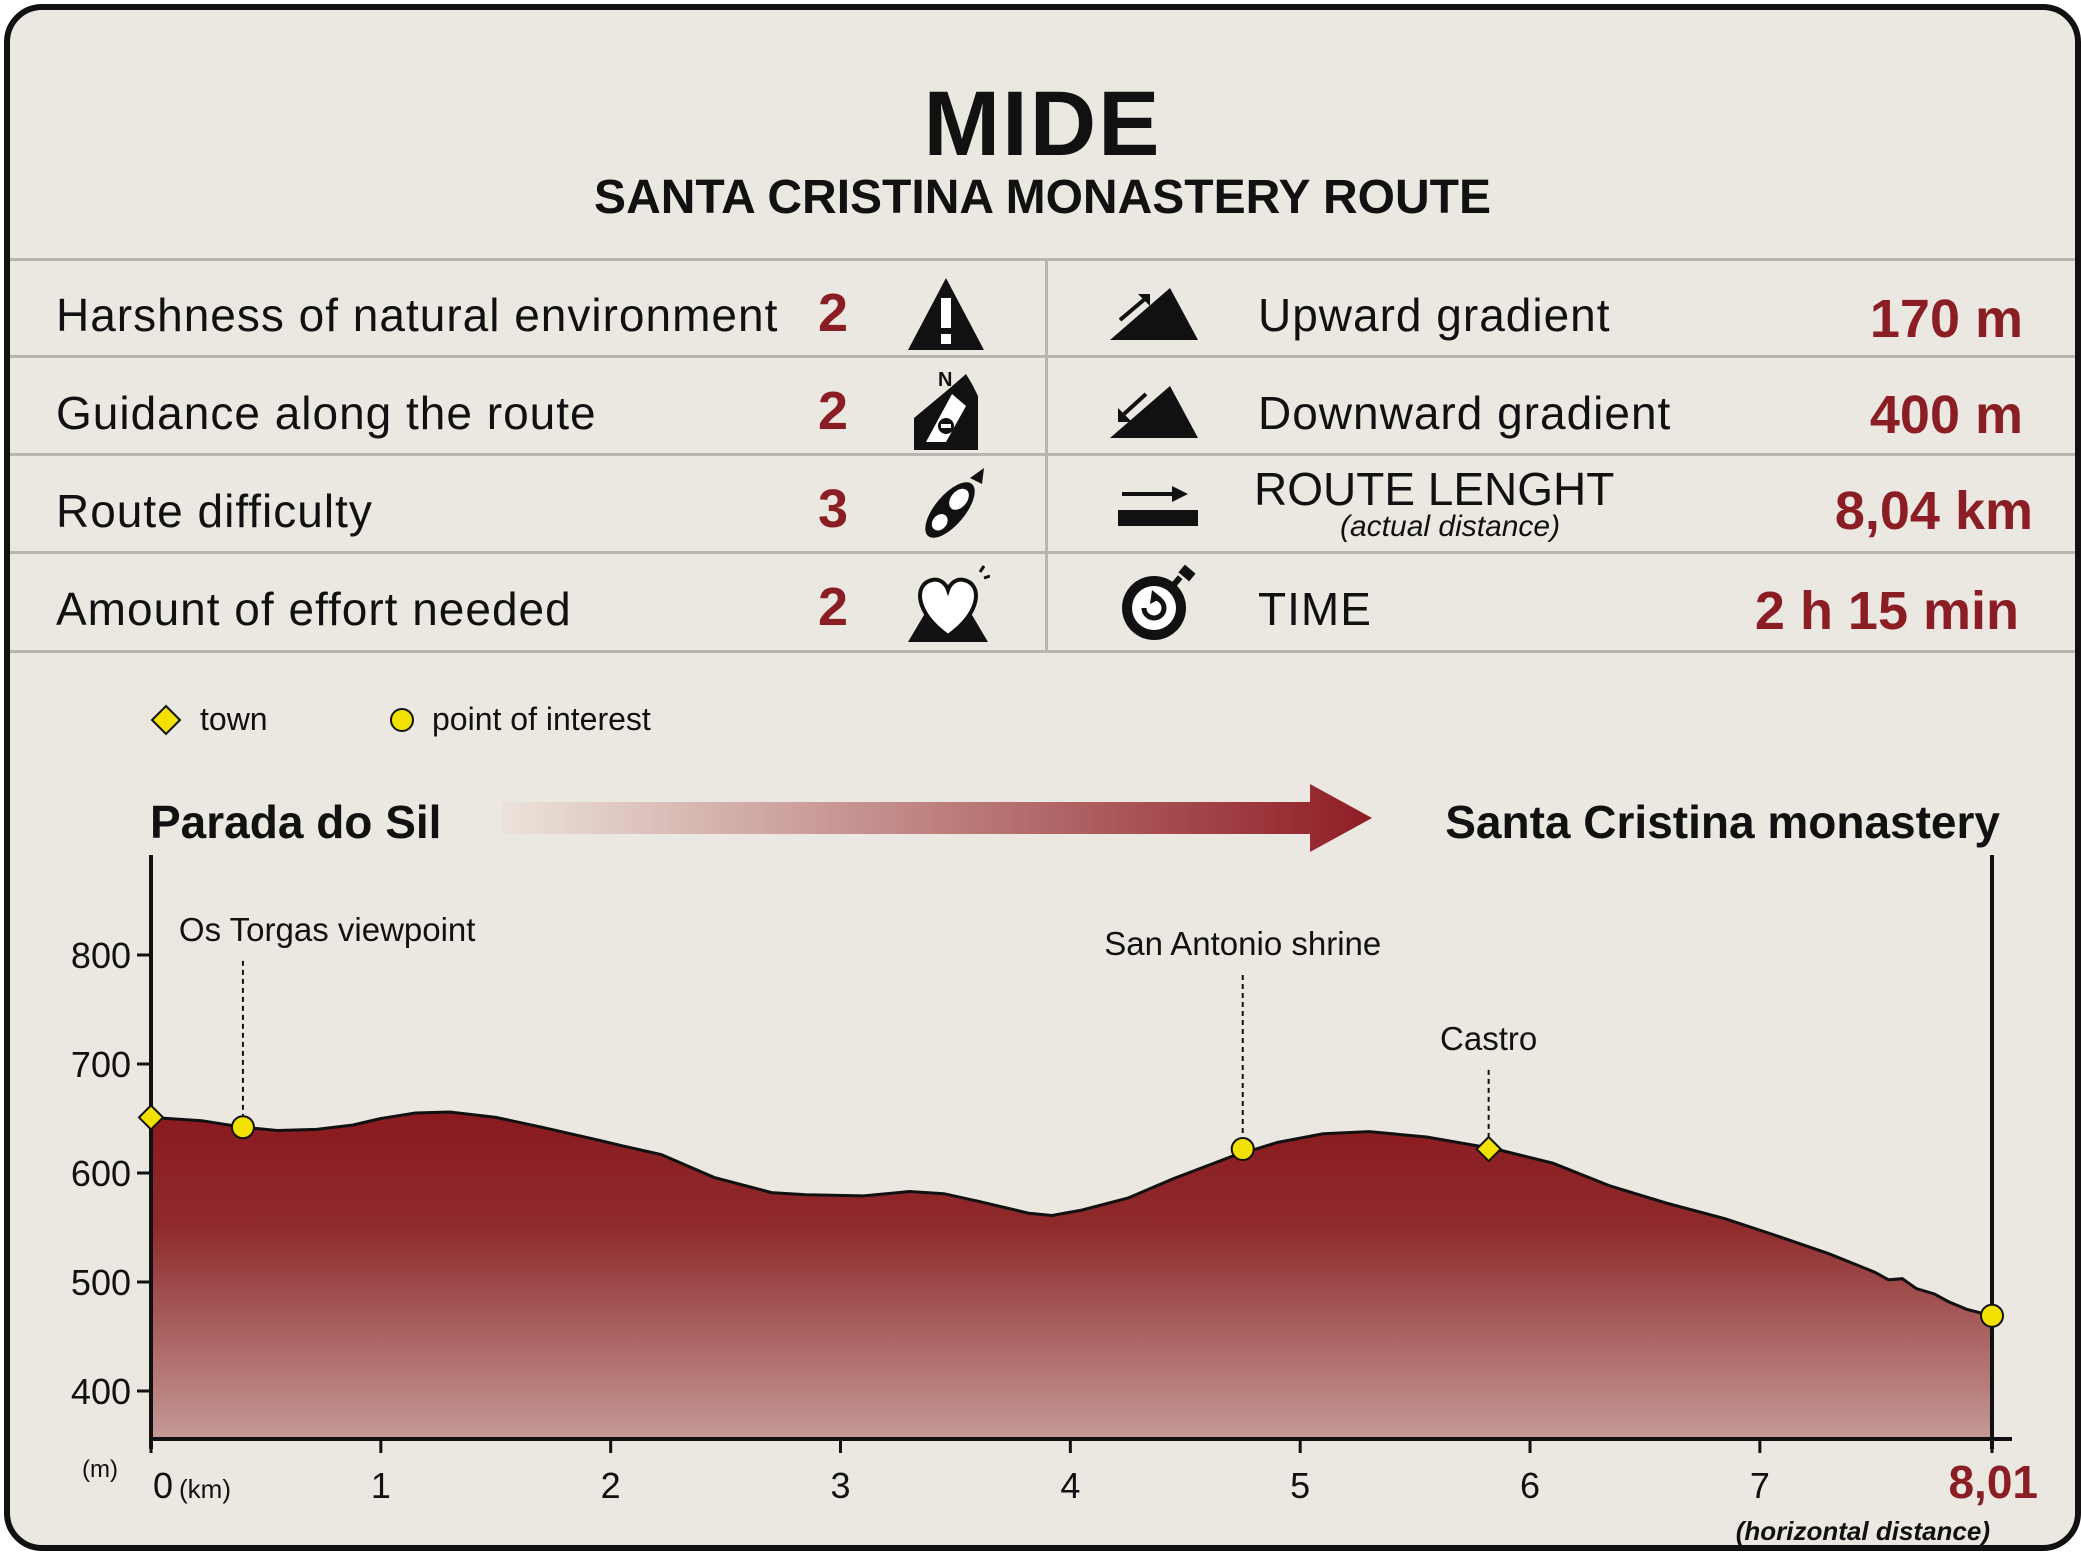  What do you see at coordinates (1886, 611) in the screenshot?
I see `time-value: 2 h 15 min` at bounding box center [1886, 611].